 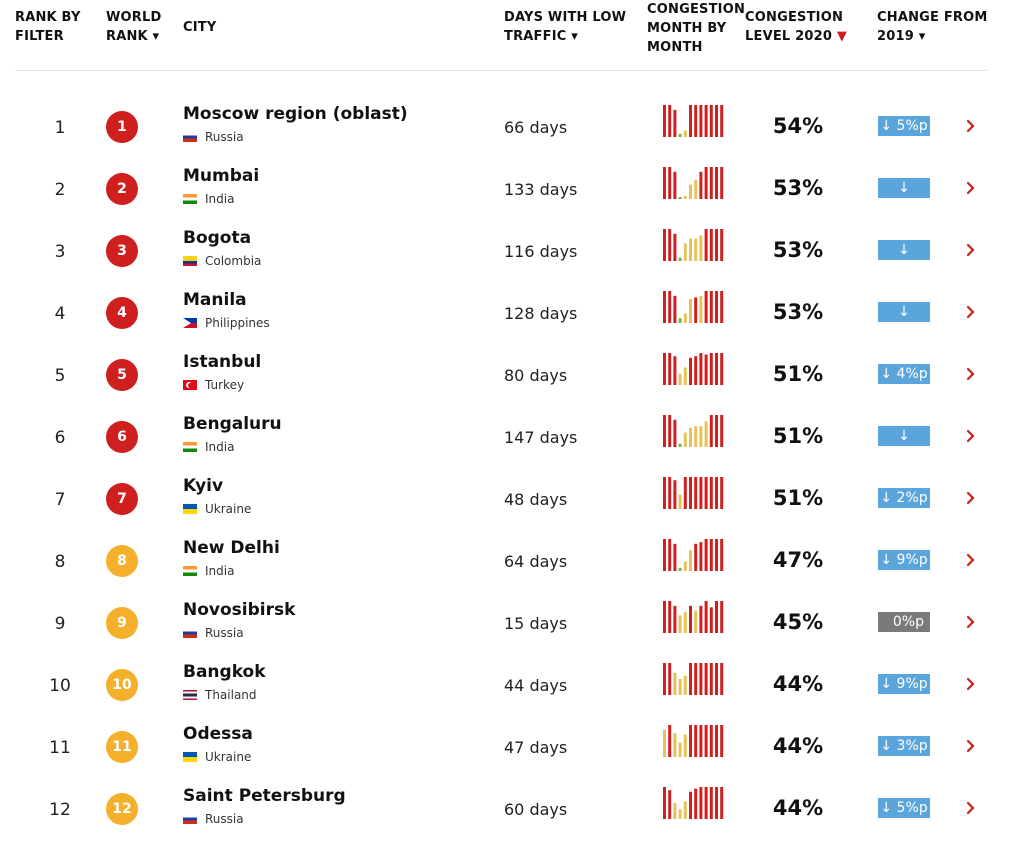 What do you see at coordinates (220, 571) in the screenshot?
I see `country-name: India` at bounding box center [220, 571].